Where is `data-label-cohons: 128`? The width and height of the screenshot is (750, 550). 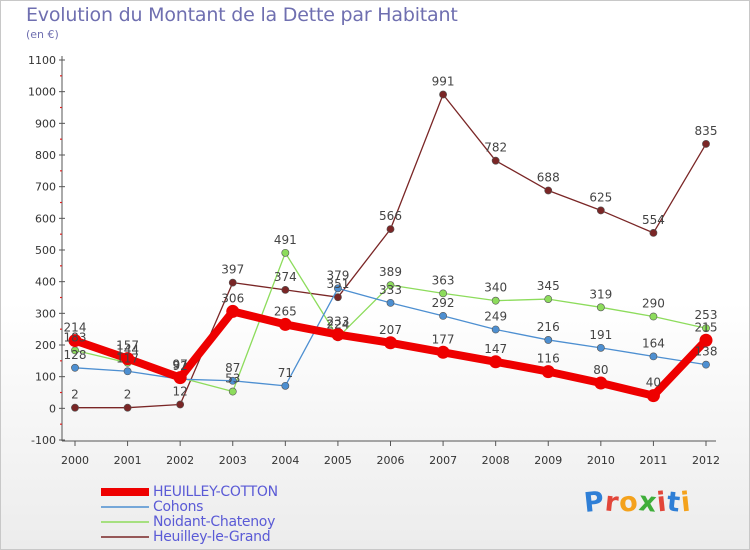 data-label-cohons: 128 is located at coordinates (75, 355).